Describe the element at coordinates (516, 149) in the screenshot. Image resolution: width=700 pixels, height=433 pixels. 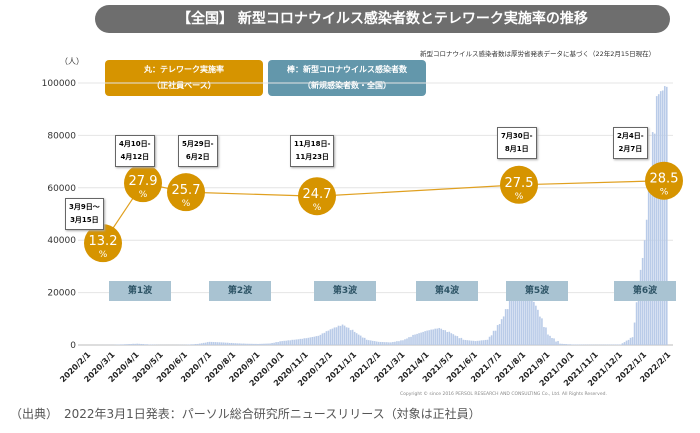
I see `period-end: 8月1日` at that location.